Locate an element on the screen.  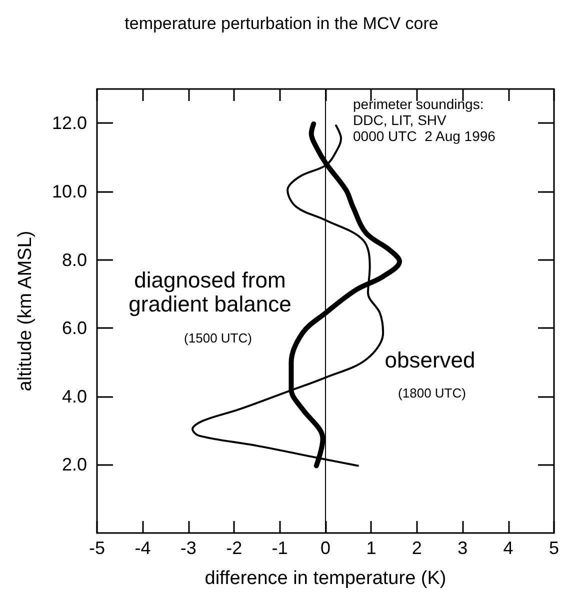
x-tick-label: 4 is located at coordinates (508, 548).